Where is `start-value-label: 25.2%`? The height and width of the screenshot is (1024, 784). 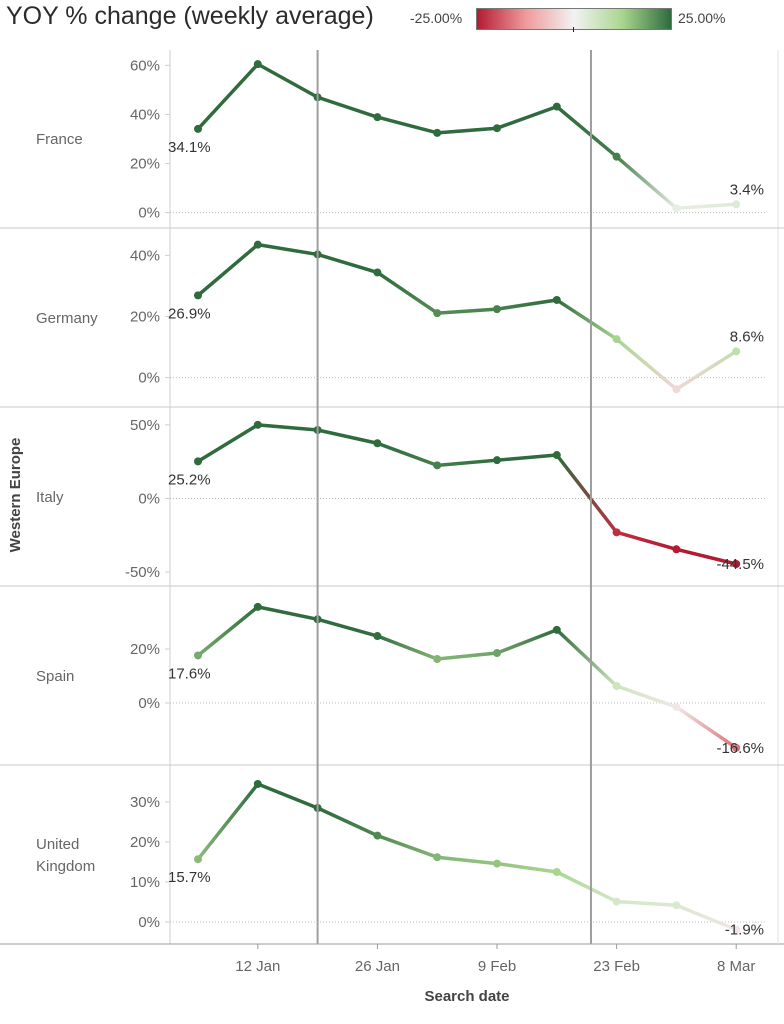 start-value-label: 25.2% is located at coordinates (189, 479).